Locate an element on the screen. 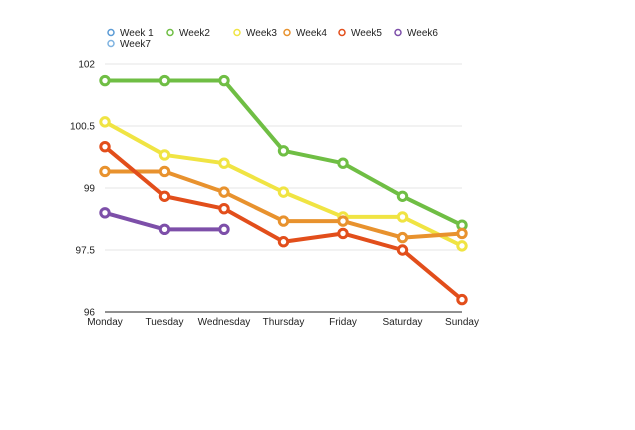 This screenshot has height=430, width=635. legend-item: Week3 is located at coordinates (255, 33).